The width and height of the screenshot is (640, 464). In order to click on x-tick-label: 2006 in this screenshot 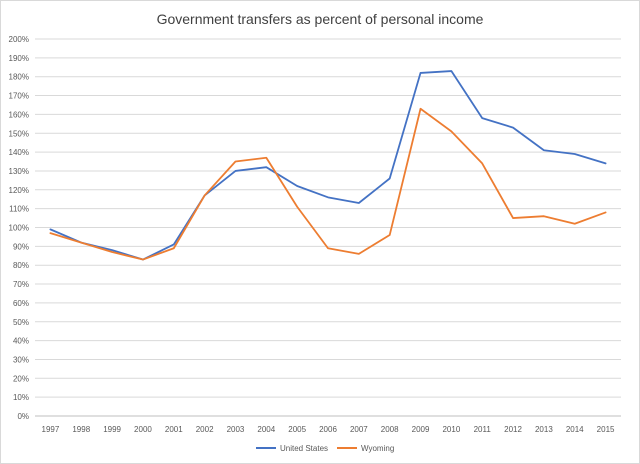, I will do `click(328, 429)`.